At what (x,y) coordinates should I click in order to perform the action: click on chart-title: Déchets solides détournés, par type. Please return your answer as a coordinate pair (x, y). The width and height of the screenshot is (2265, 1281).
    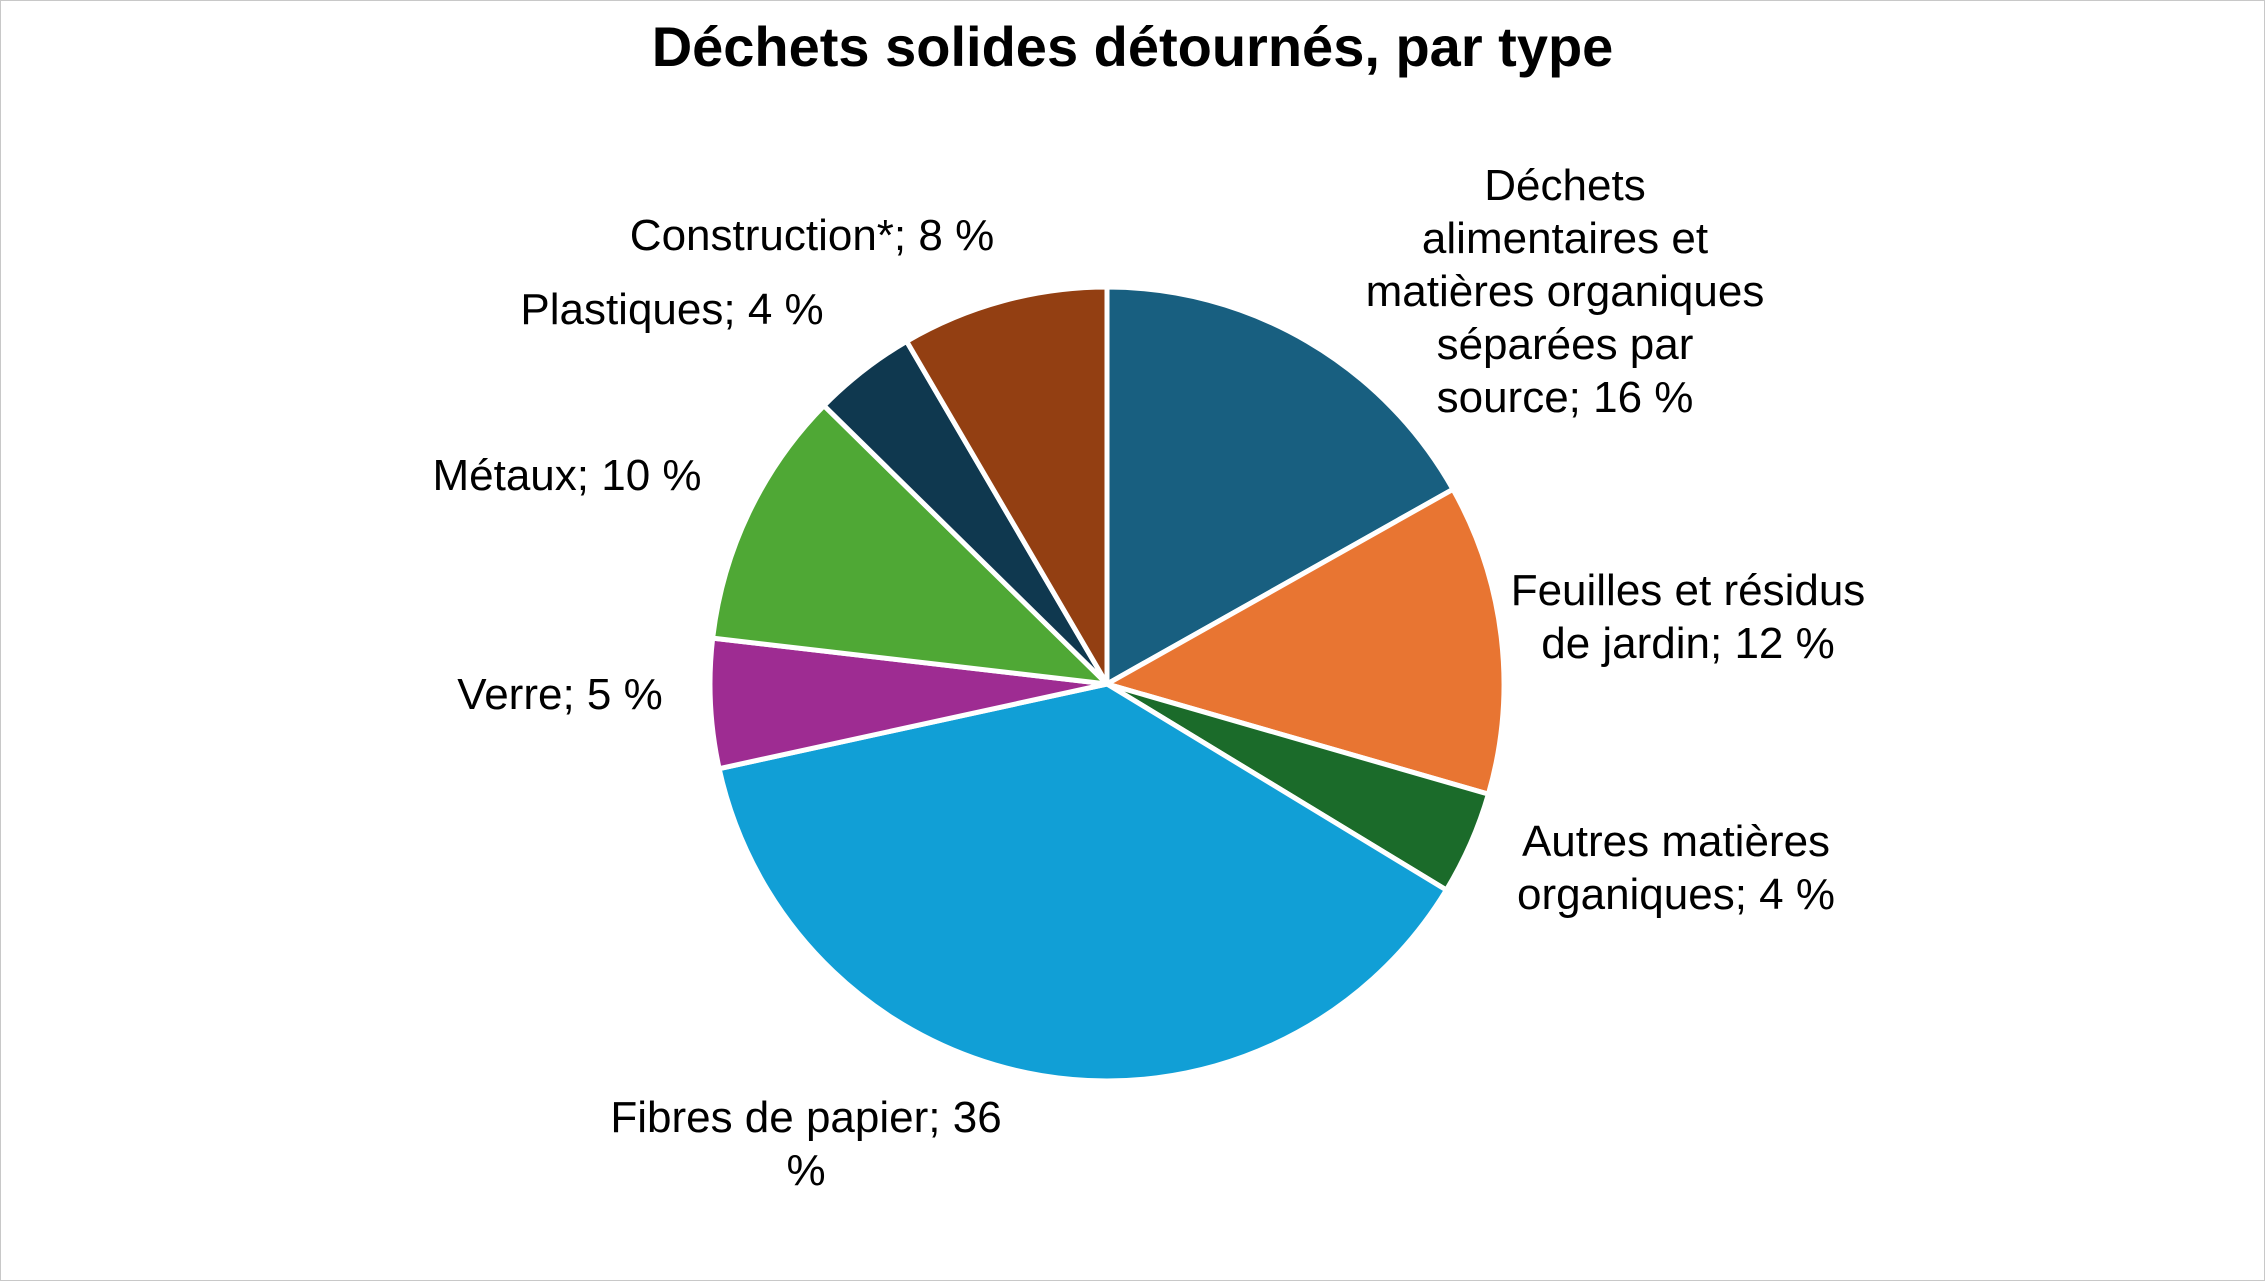
    Looking at the image, I should click on (1132, 46).